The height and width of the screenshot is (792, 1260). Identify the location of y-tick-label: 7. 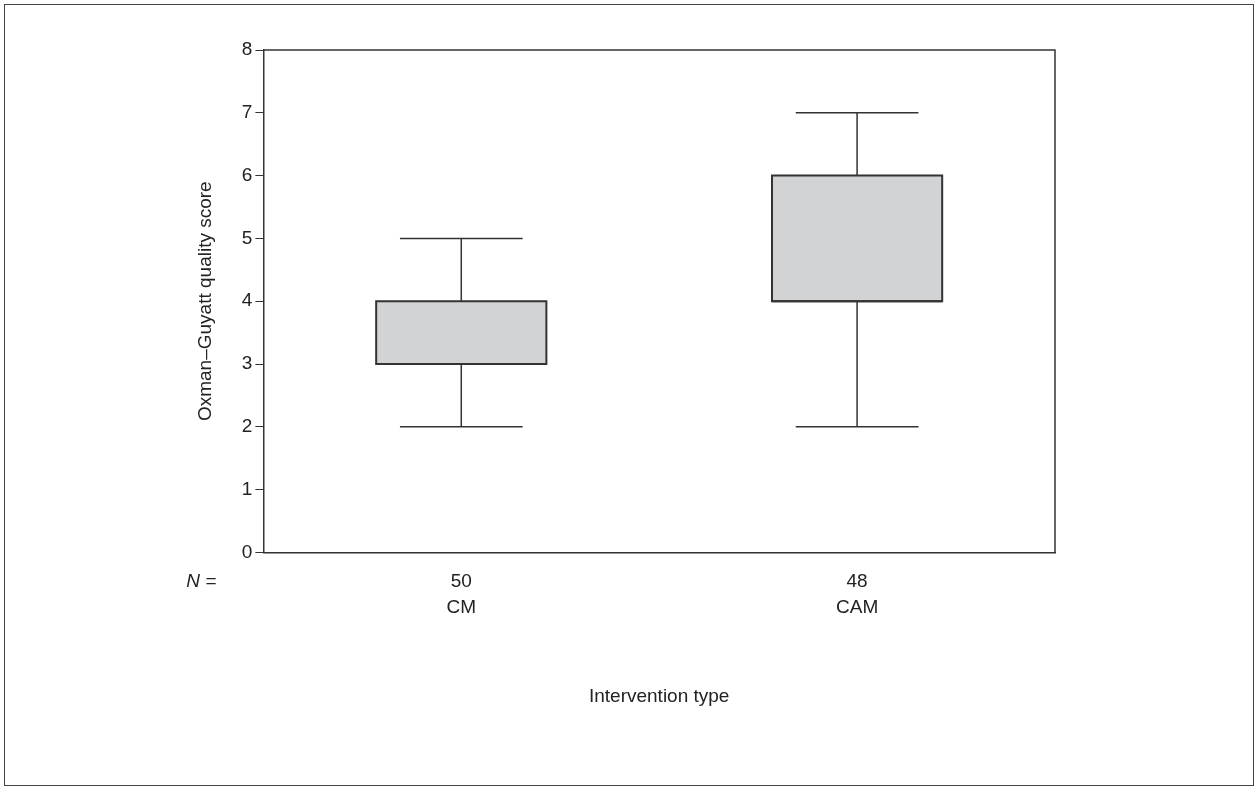
(247, 112).